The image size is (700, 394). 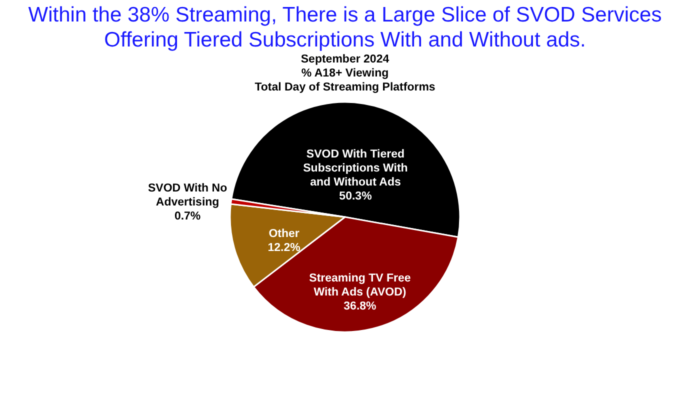 I want to click on data-label: 50.3%, so click(x=355, y=196).